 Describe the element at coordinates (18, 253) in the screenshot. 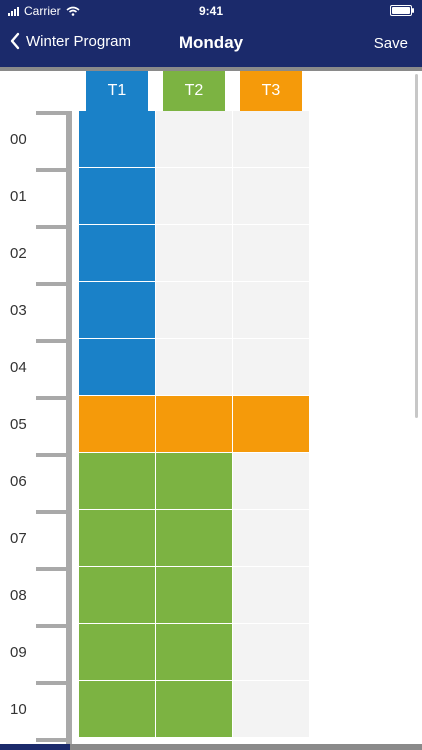

I see `hour-label: 02` at that location.